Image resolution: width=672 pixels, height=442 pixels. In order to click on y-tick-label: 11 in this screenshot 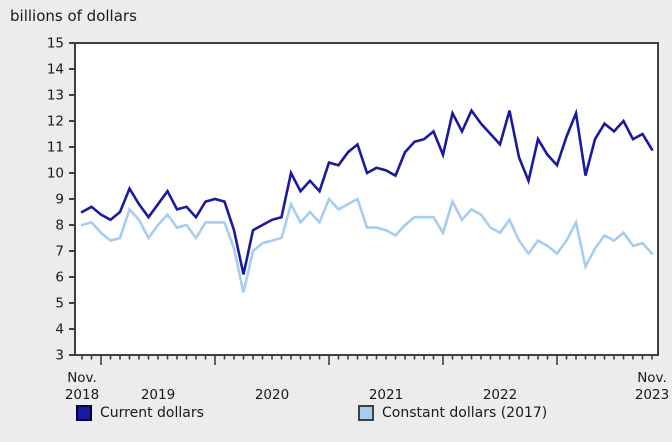, I will do `click(55, 148)`.